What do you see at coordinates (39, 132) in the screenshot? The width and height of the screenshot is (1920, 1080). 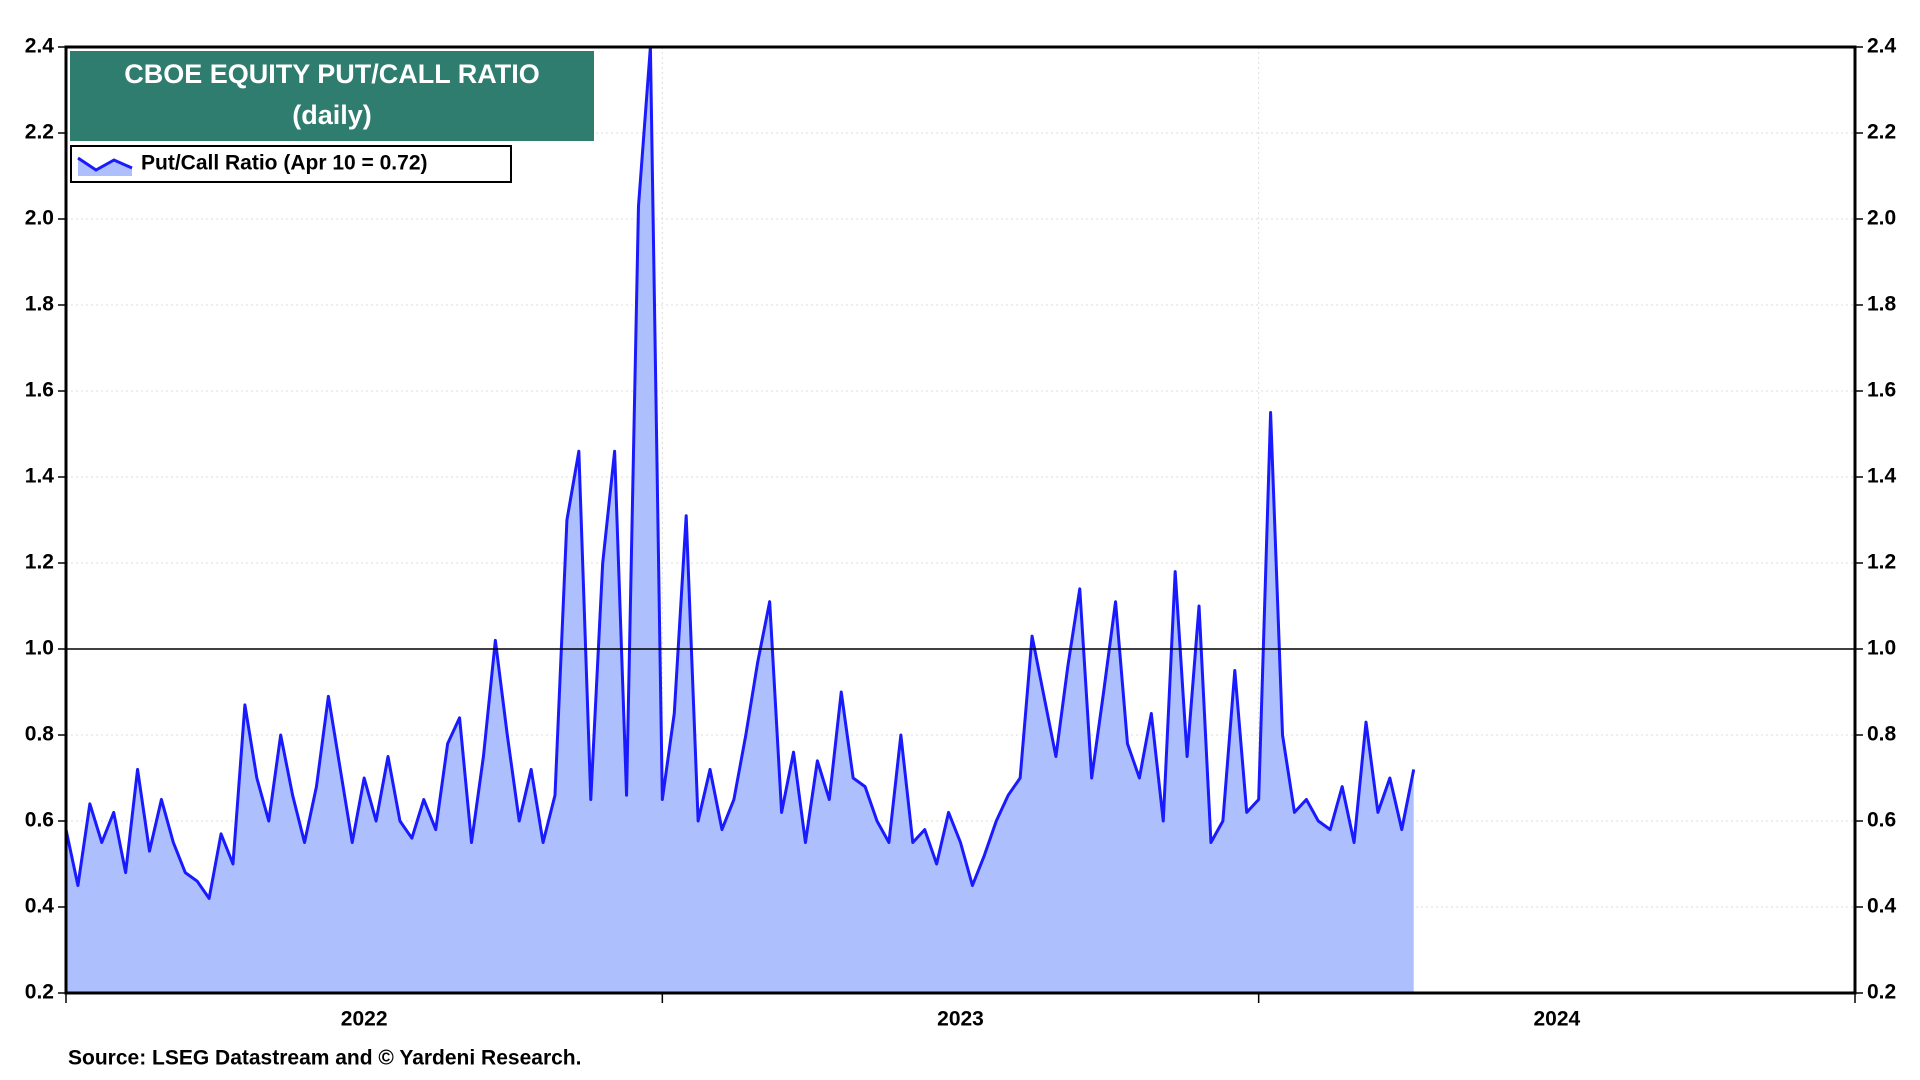 I see `y-tick-label: 2.2` at bounding box center [39, 132].